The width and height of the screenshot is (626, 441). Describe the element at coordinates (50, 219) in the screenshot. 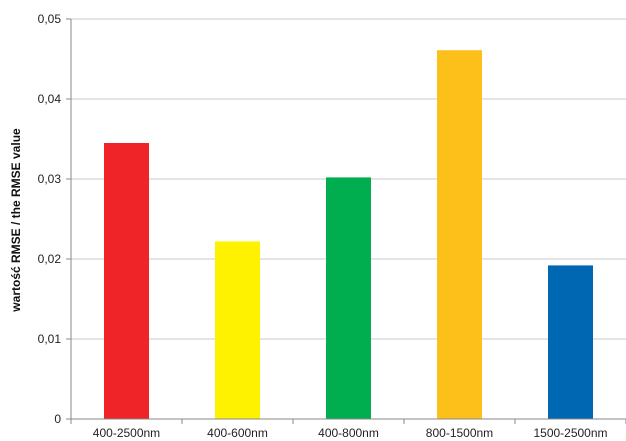

I see `y-tick-labels: 0 0,01 0,02 0,03 0,04 0,05` at that location.